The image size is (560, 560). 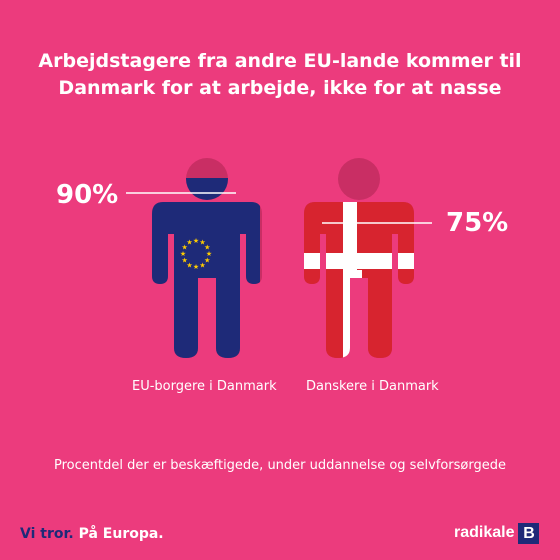 I want to click on eu-stars-icon: ★ ★ ★ ★ ★ ★ ★ ★ ★ ★ ★ ★, so click(x=196, y=254).